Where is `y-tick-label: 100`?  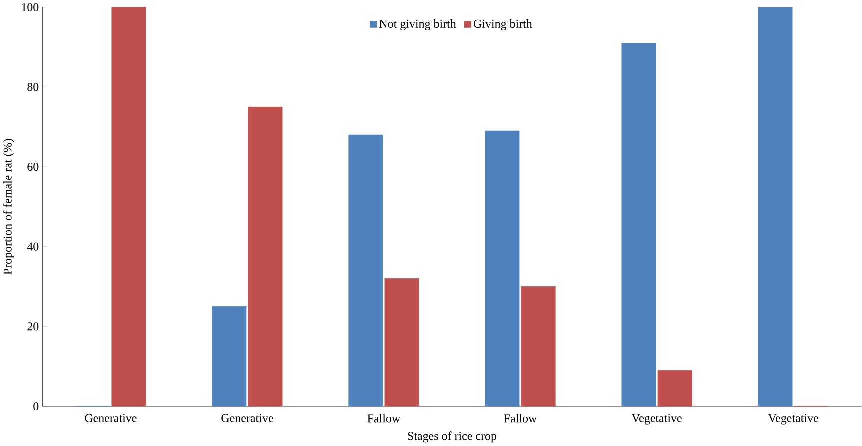
y-tick-label: 100 is located at coordinates (30, 7).